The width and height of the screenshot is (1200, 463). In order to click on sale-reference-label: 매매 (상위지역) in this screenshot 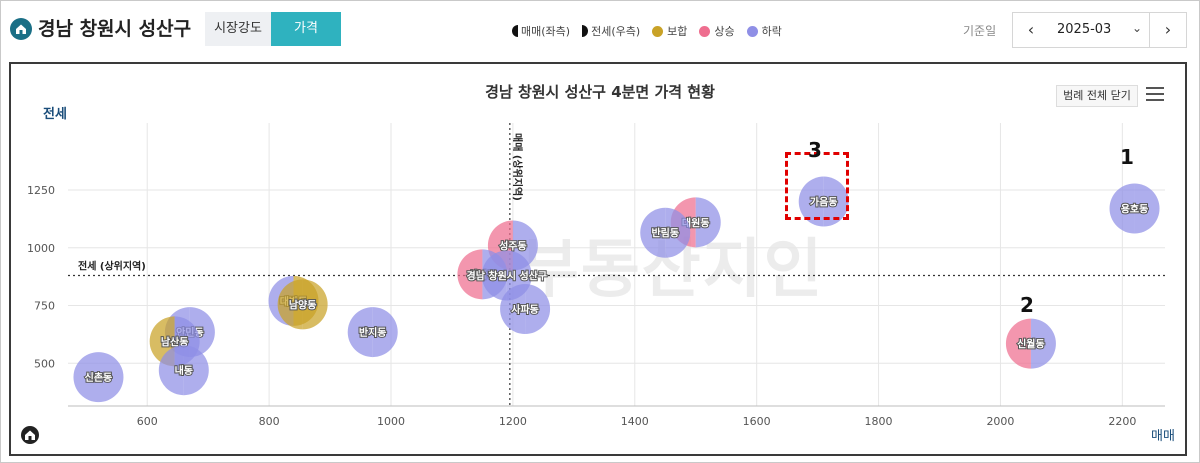, I will do `click(517, 167)`.